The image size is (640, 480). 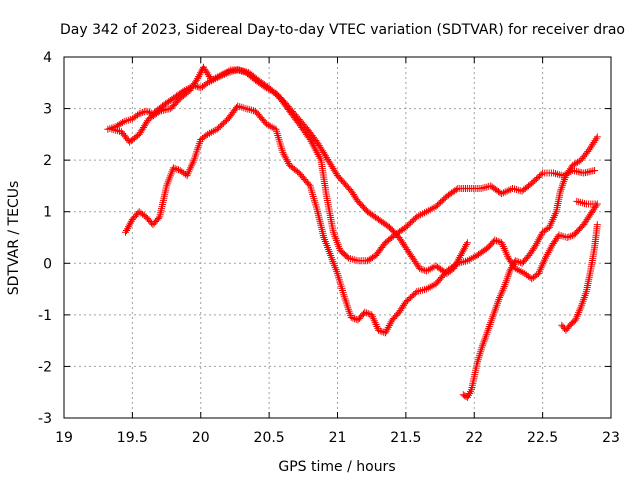 What do you see at coordinates (269, 438) in the screenshot?
I see `x-tick-label: 20.5` at bounding box center [269, 438].